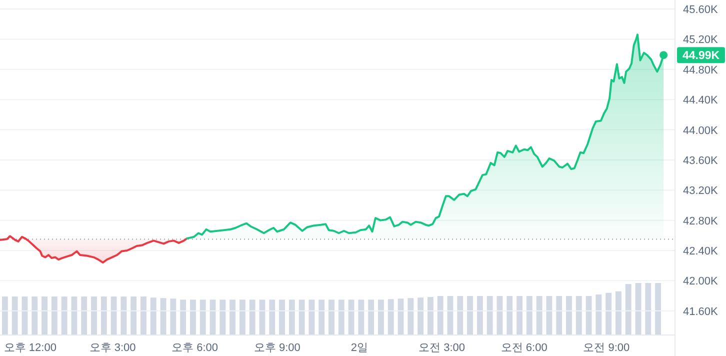 The width and height of the screenshot is (726, 356). What do you see at coordinates (701, 100) in the screenshot?
I see `y-tick-label: 44.40K` at bounding box center [701, 100].